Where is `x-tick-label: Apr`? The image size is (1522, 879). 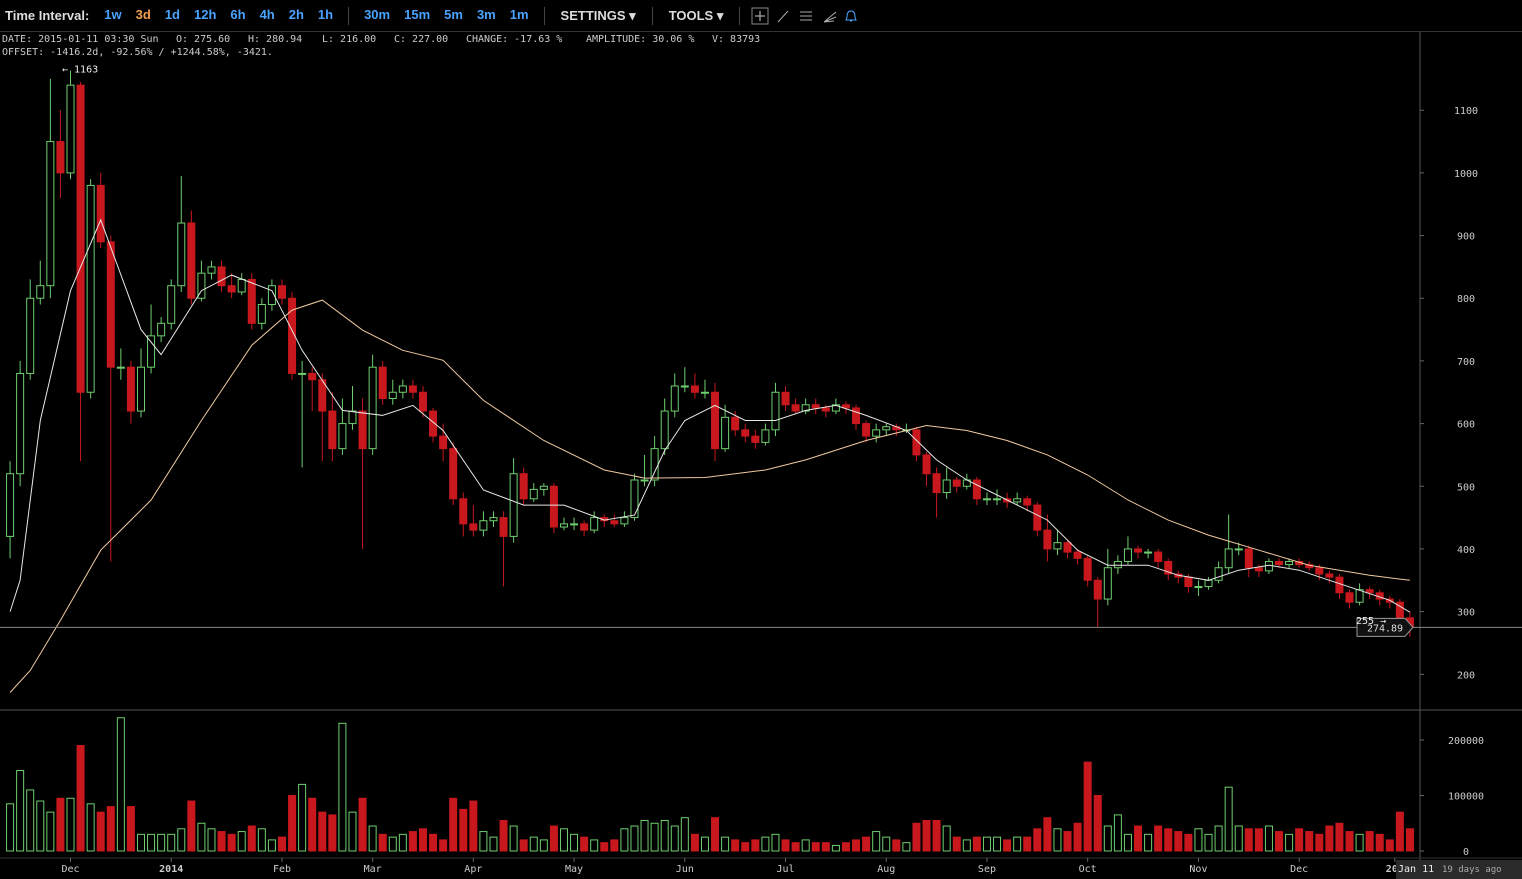
x-tick-label: Apr is located at coordinates (473, 869).